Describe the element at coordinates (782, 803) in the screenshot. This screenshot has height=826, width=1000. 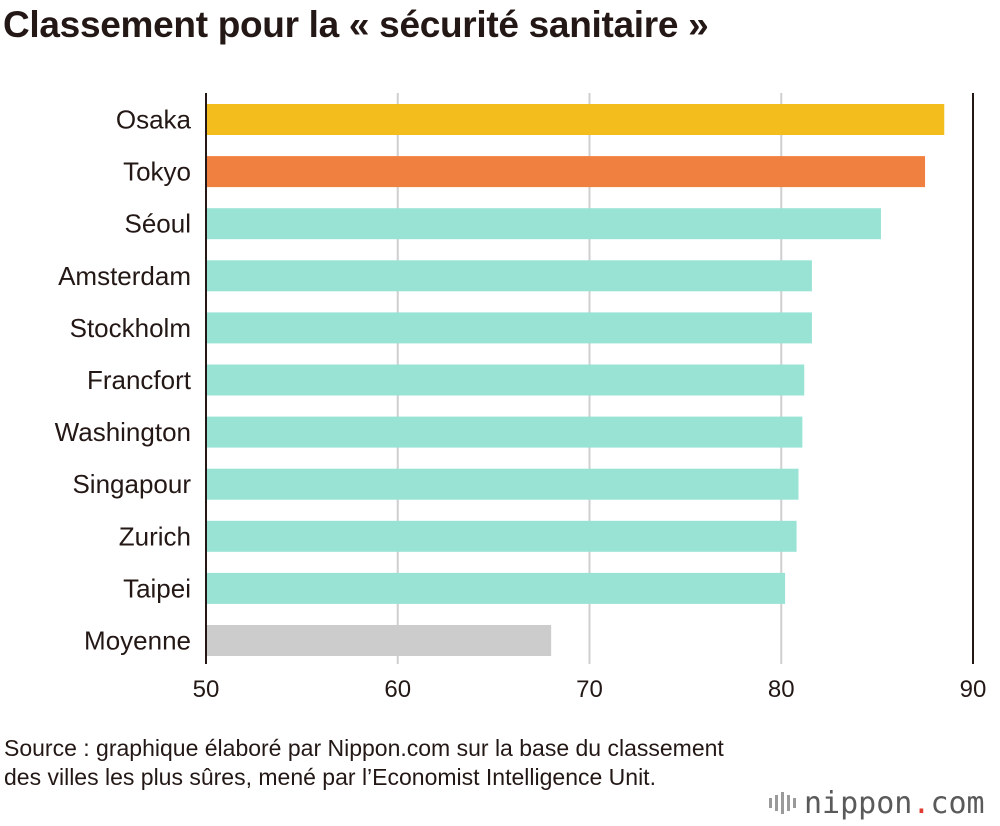
I see `sound-bars-icon` at that location.